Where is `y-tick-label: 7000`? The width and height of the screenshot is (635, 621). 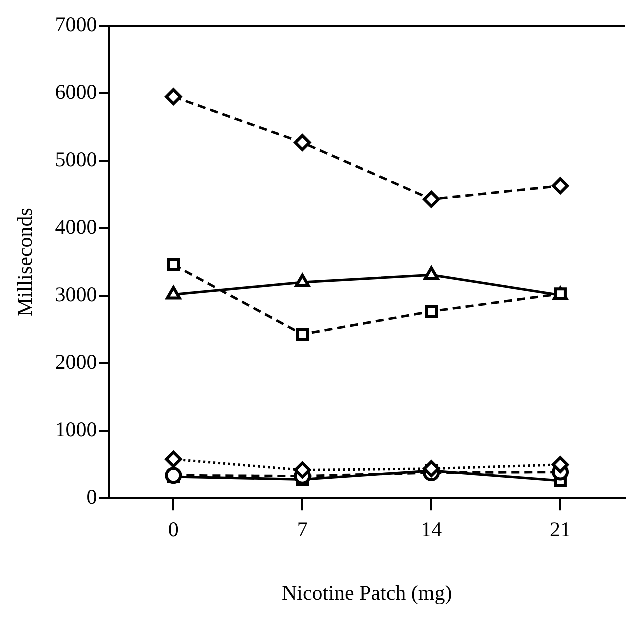
y-tick-label: 7000 is located at coordinates (76, 24).